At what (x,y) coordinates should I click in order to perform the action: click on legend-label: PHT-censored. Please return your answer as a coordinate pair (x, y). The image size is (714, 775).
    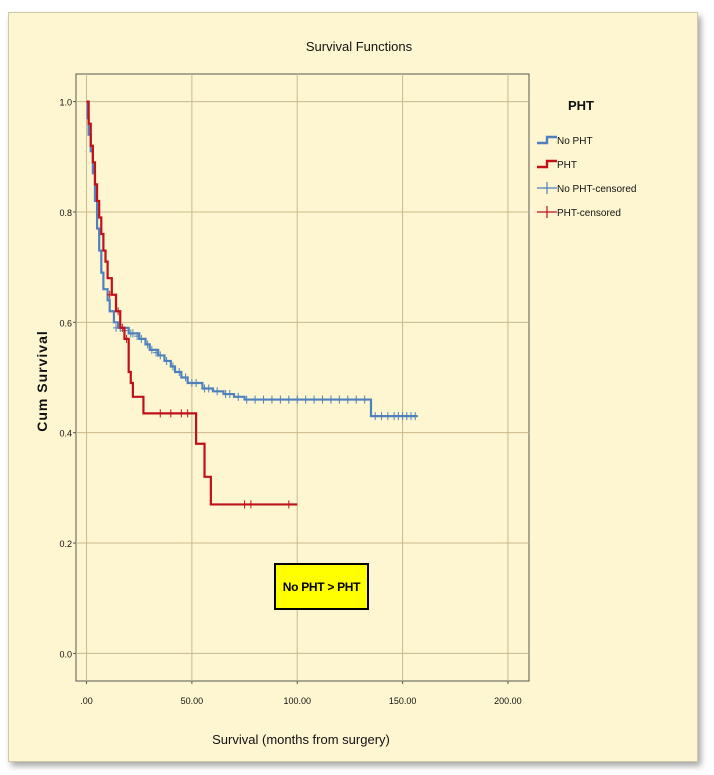
    Looking at the image, I should click on (589, 213).